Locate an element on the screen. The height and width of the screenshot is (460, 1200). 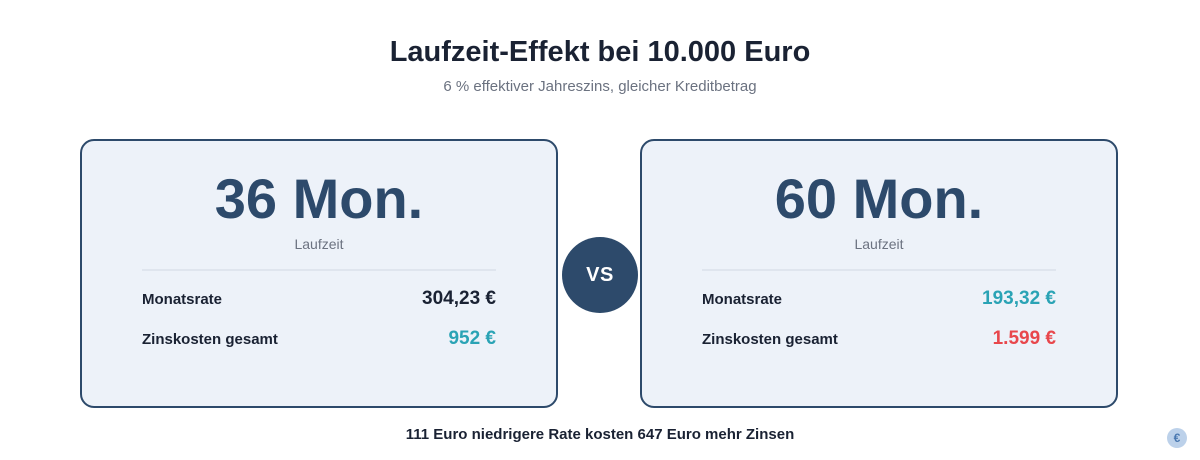
monthly-rate-value: 304,23 € is located at coordinates (459, 298).